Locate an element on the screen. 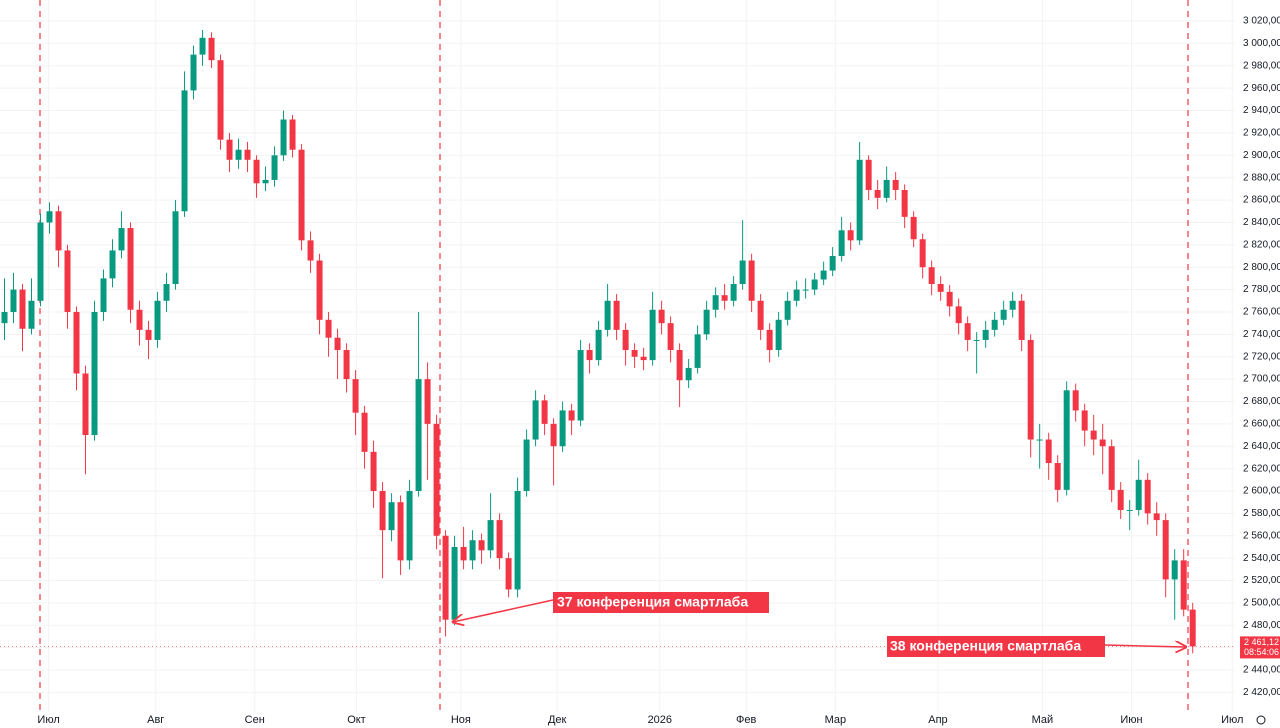  y-tick-label: 2 600,00 is located at coordinates (1261, 491).